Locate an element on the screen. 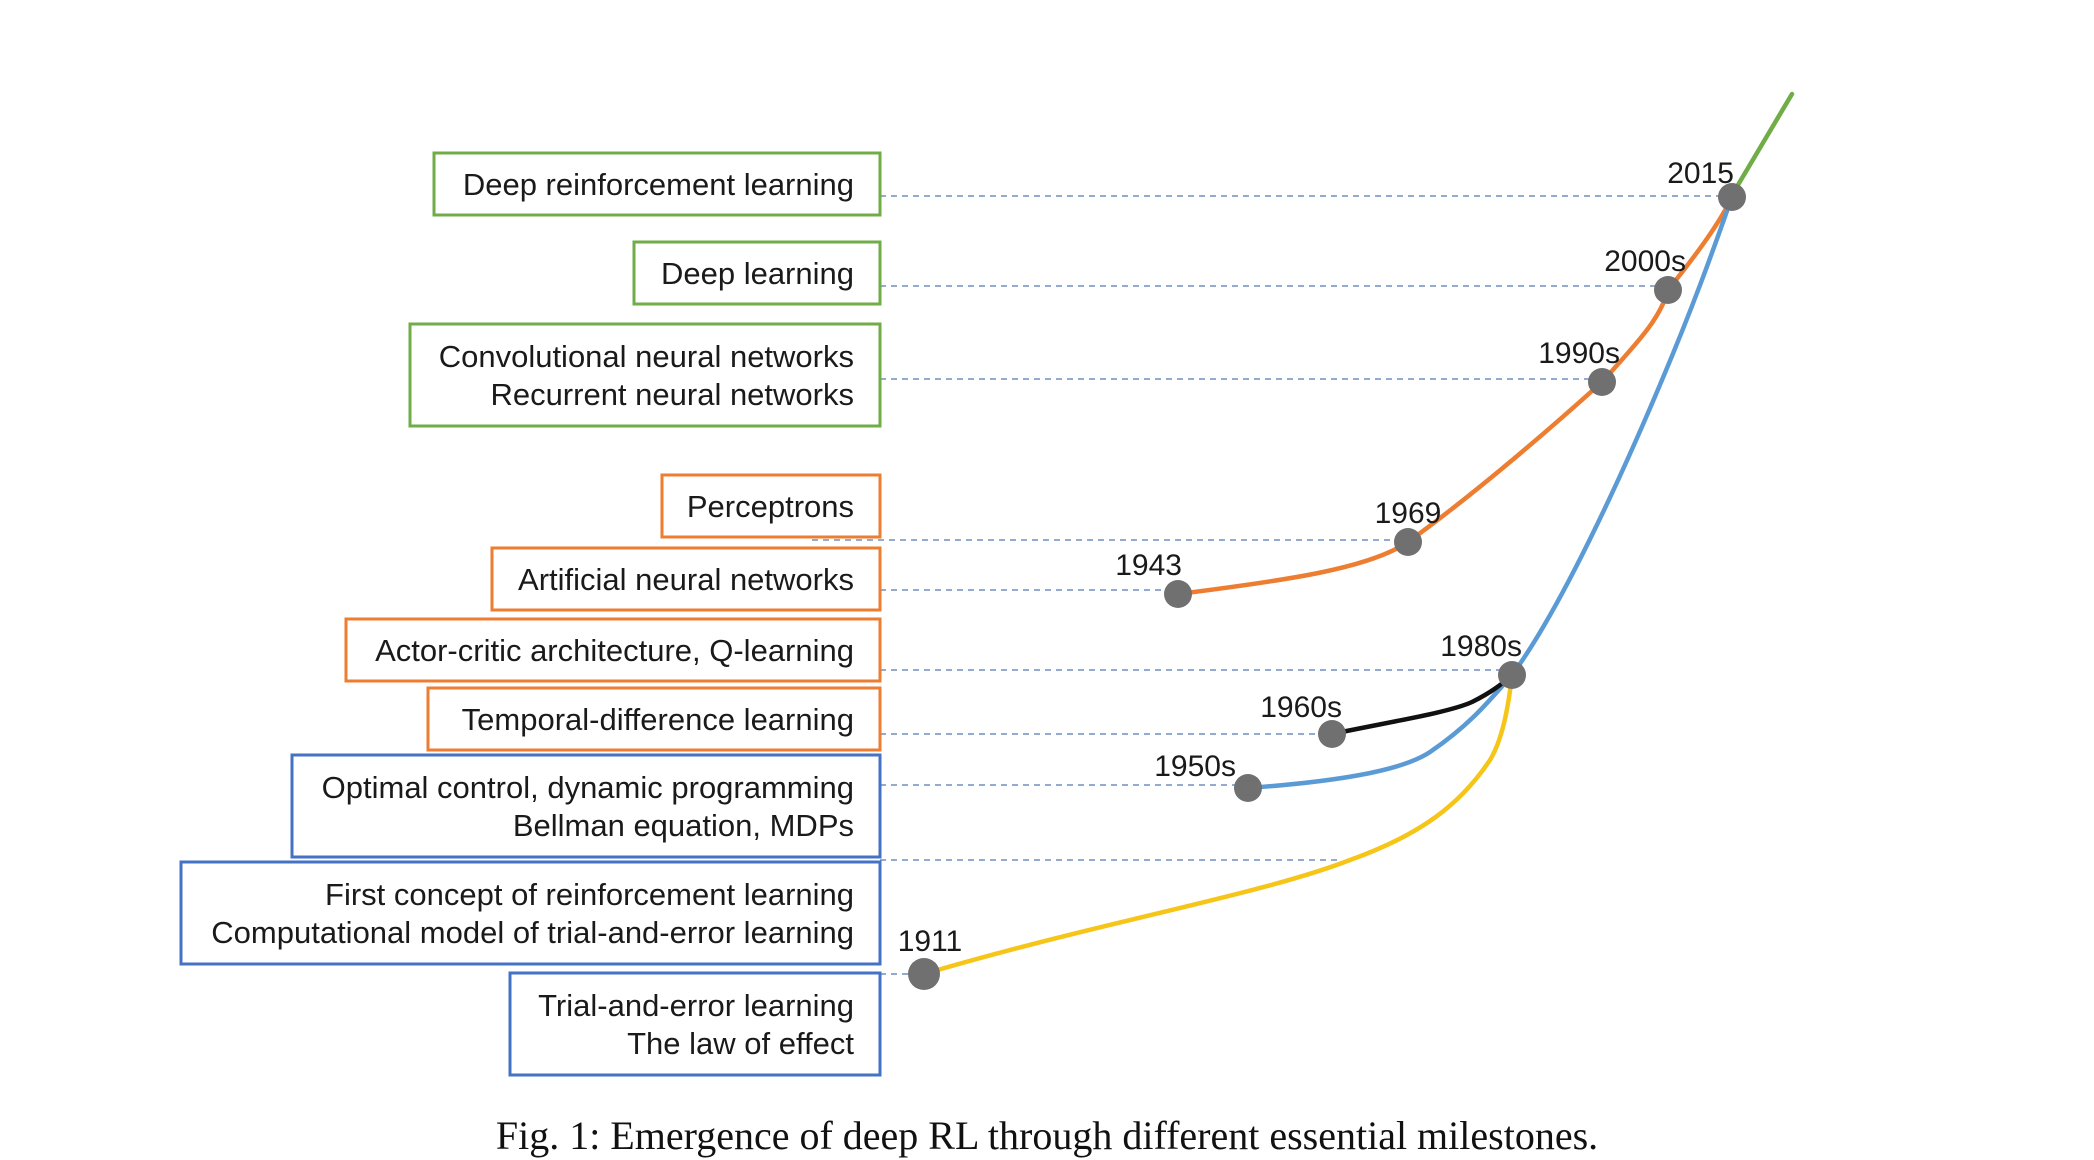  box-actor-critic: Actor-critic architecture, Q-learning is located at coordinates (613, 650).